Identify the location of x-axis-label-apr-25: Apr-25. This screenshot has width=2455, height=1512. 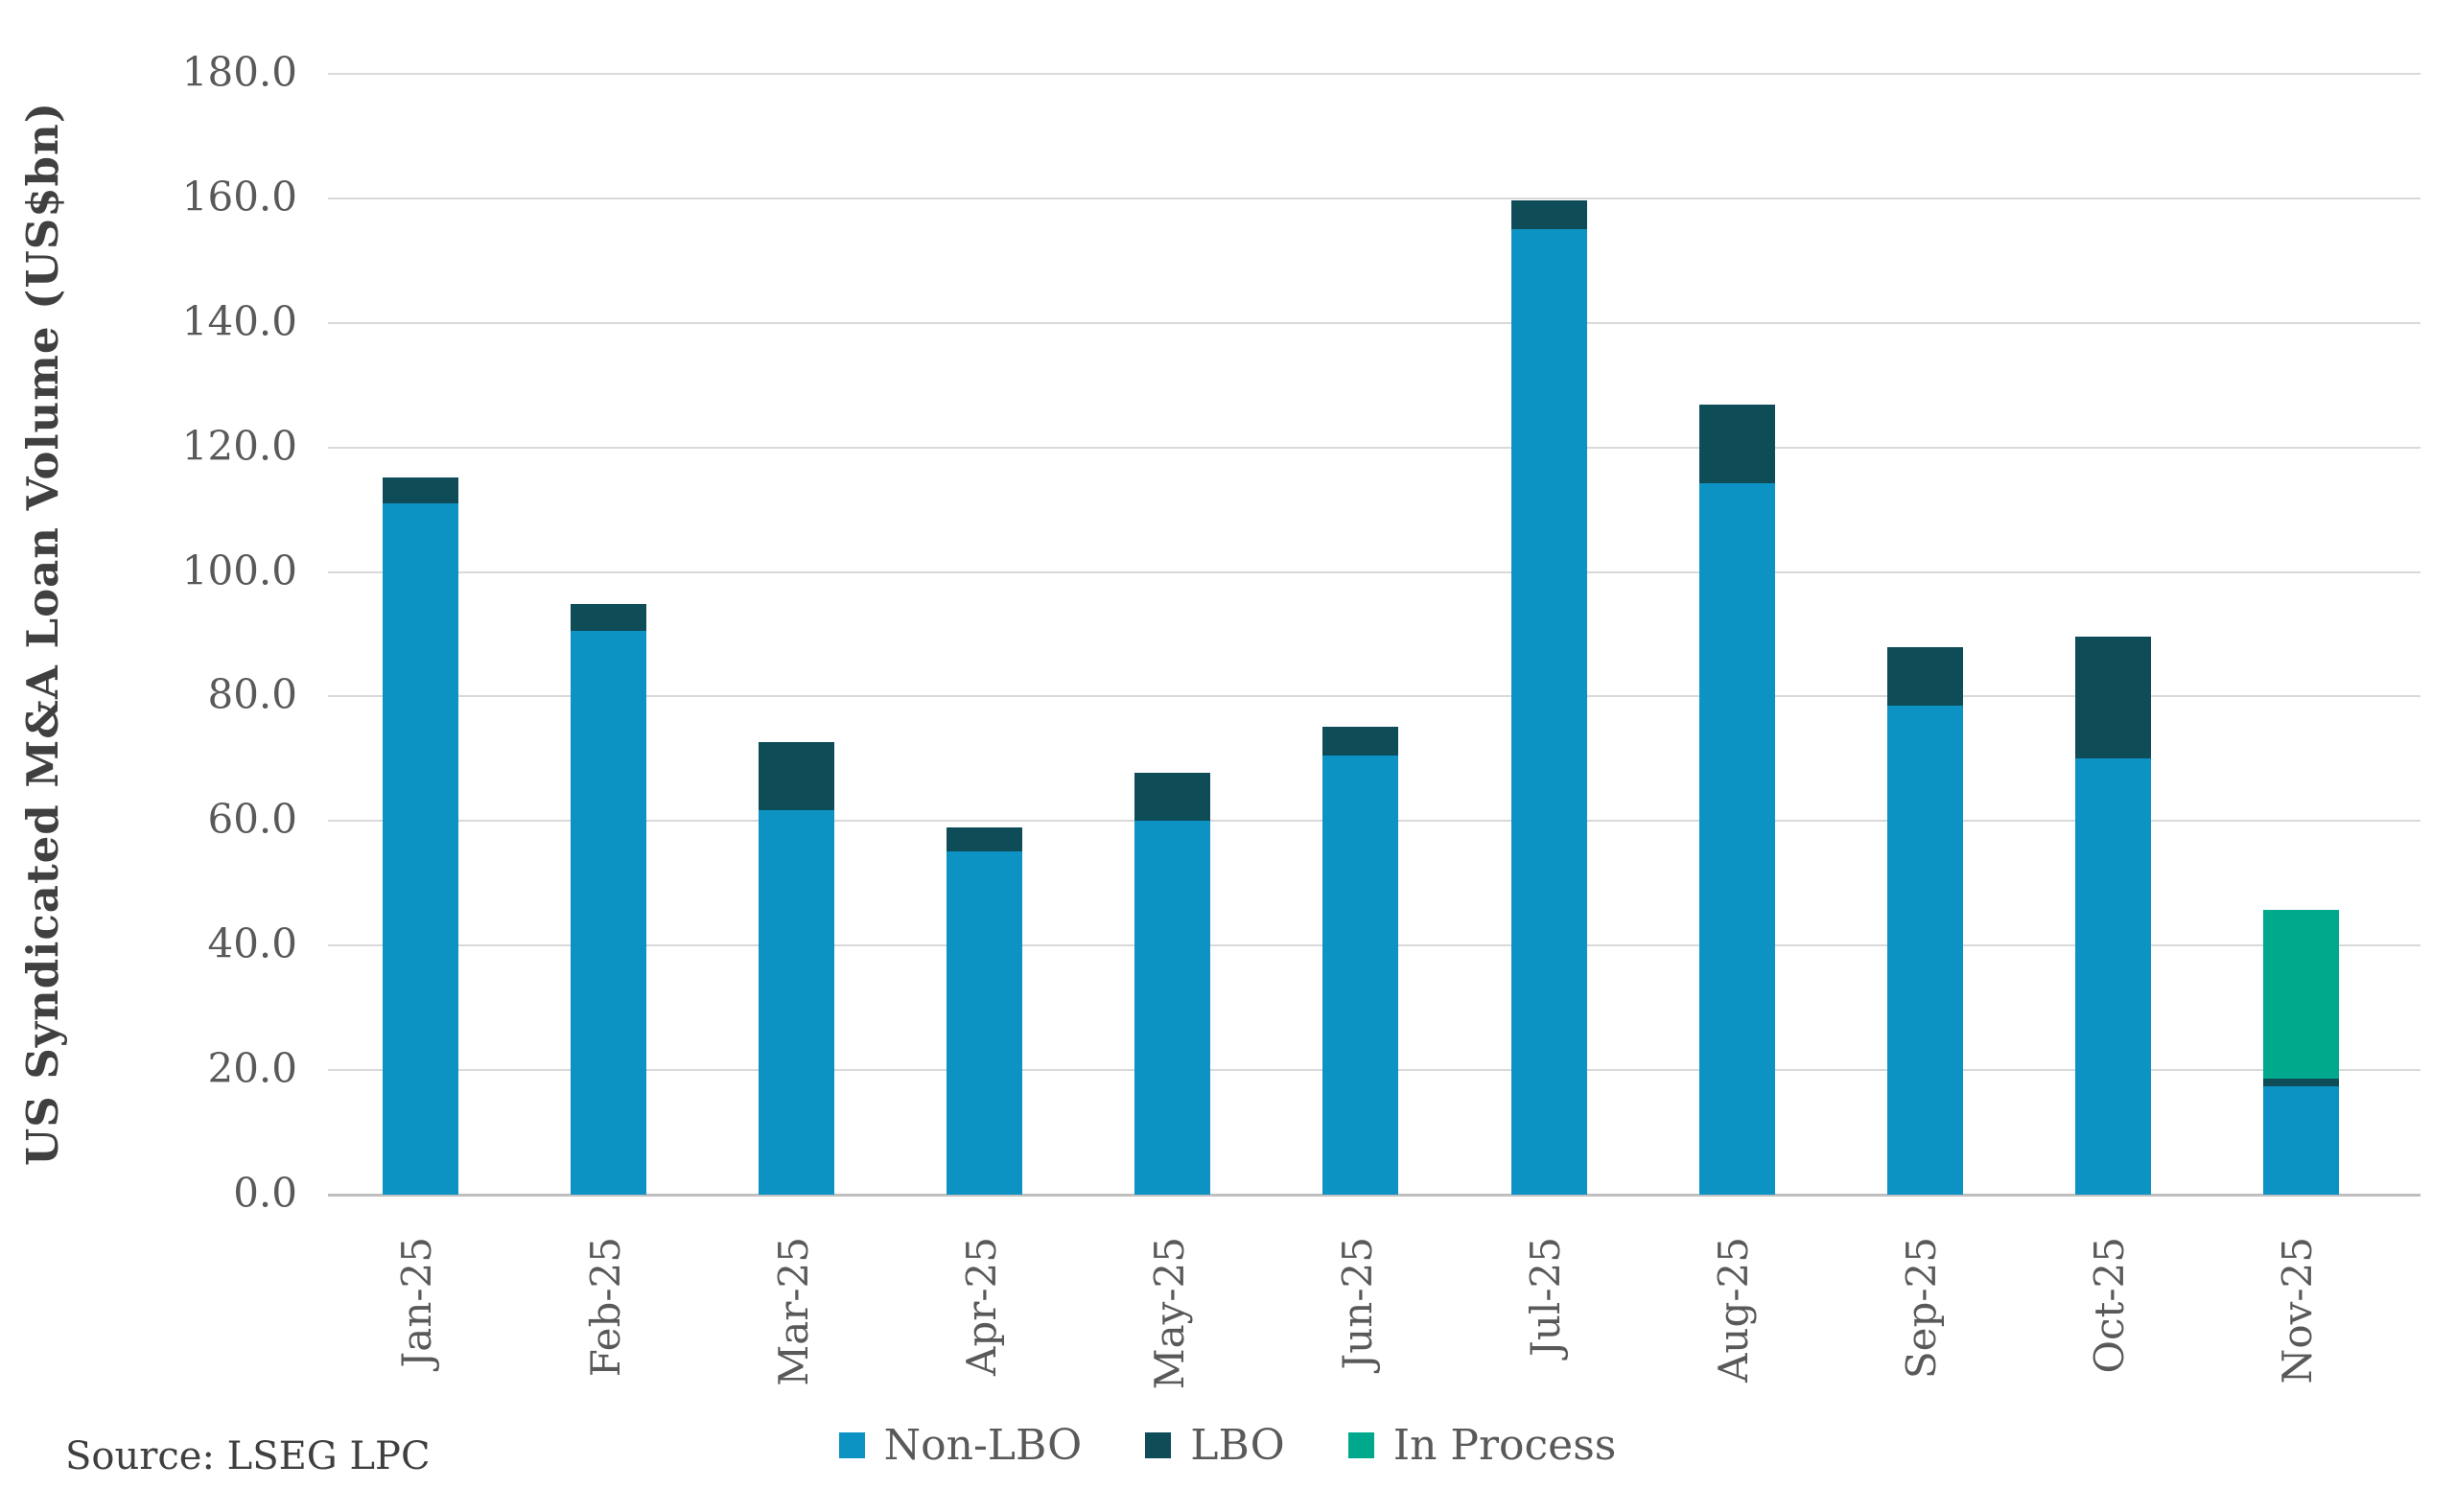
(981, 1306).